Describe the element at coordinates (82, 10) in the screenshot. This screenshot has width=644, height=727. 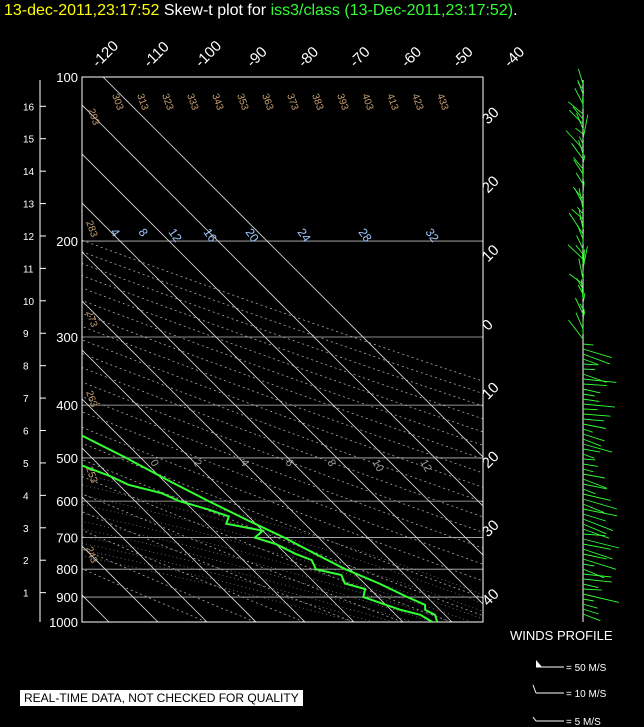
I see `title-datetime: 13-dec-2011,23:17:52` at that location.